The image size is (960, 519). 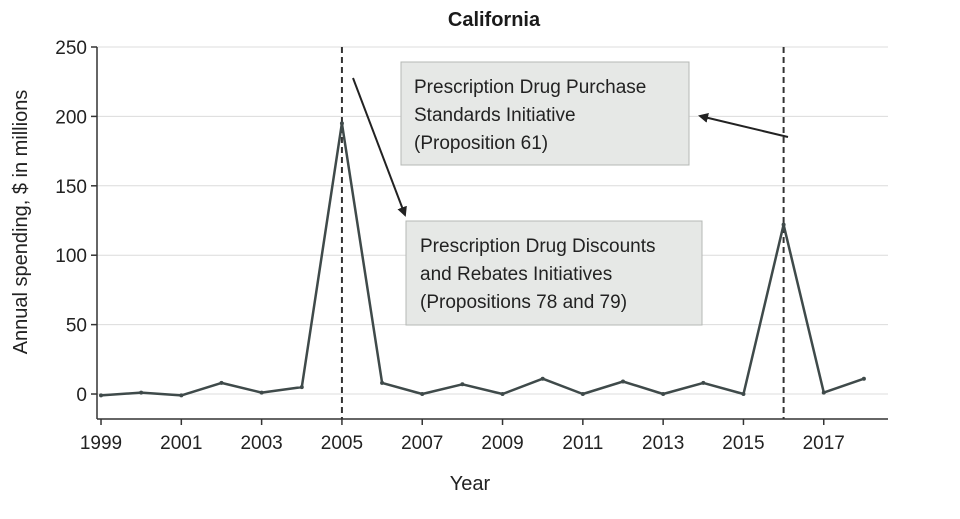 What do you see at coordinates (523, 302) in the screenshot?
I see `annotation-text: (Propositions 78 and 79)` at bounding box center [523, 302].